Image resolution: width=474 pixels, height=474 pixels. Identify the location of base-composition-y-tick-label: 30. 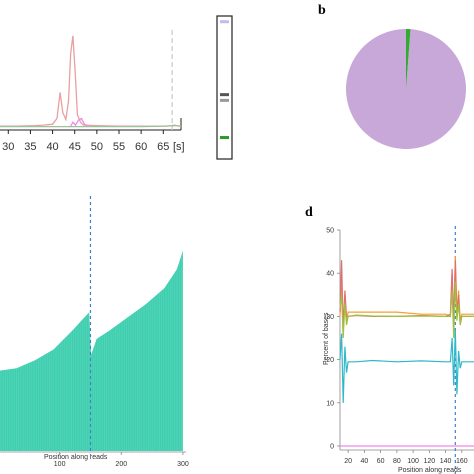
(330, 317).